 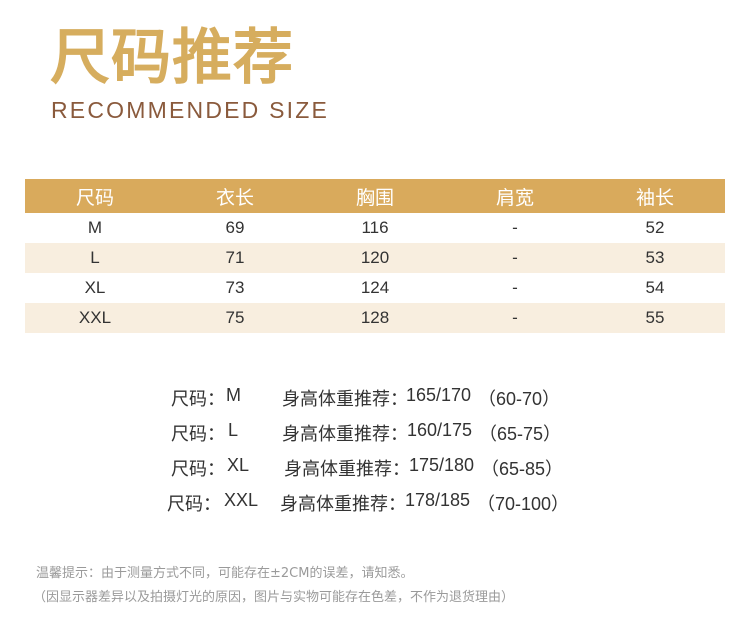 I want to click on recommendation-row: 尺码： M 身高体重推荐： 165/170 （60-70）, so click(x=375, y=400).